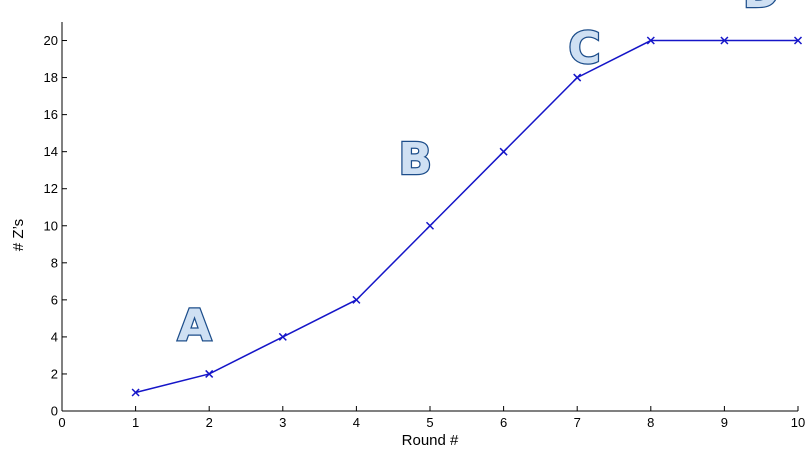 The image size is (808, 455). Describe the element at coordinates (503, 422) in the screenshot. I see `x-tick-label: 6` at that location.